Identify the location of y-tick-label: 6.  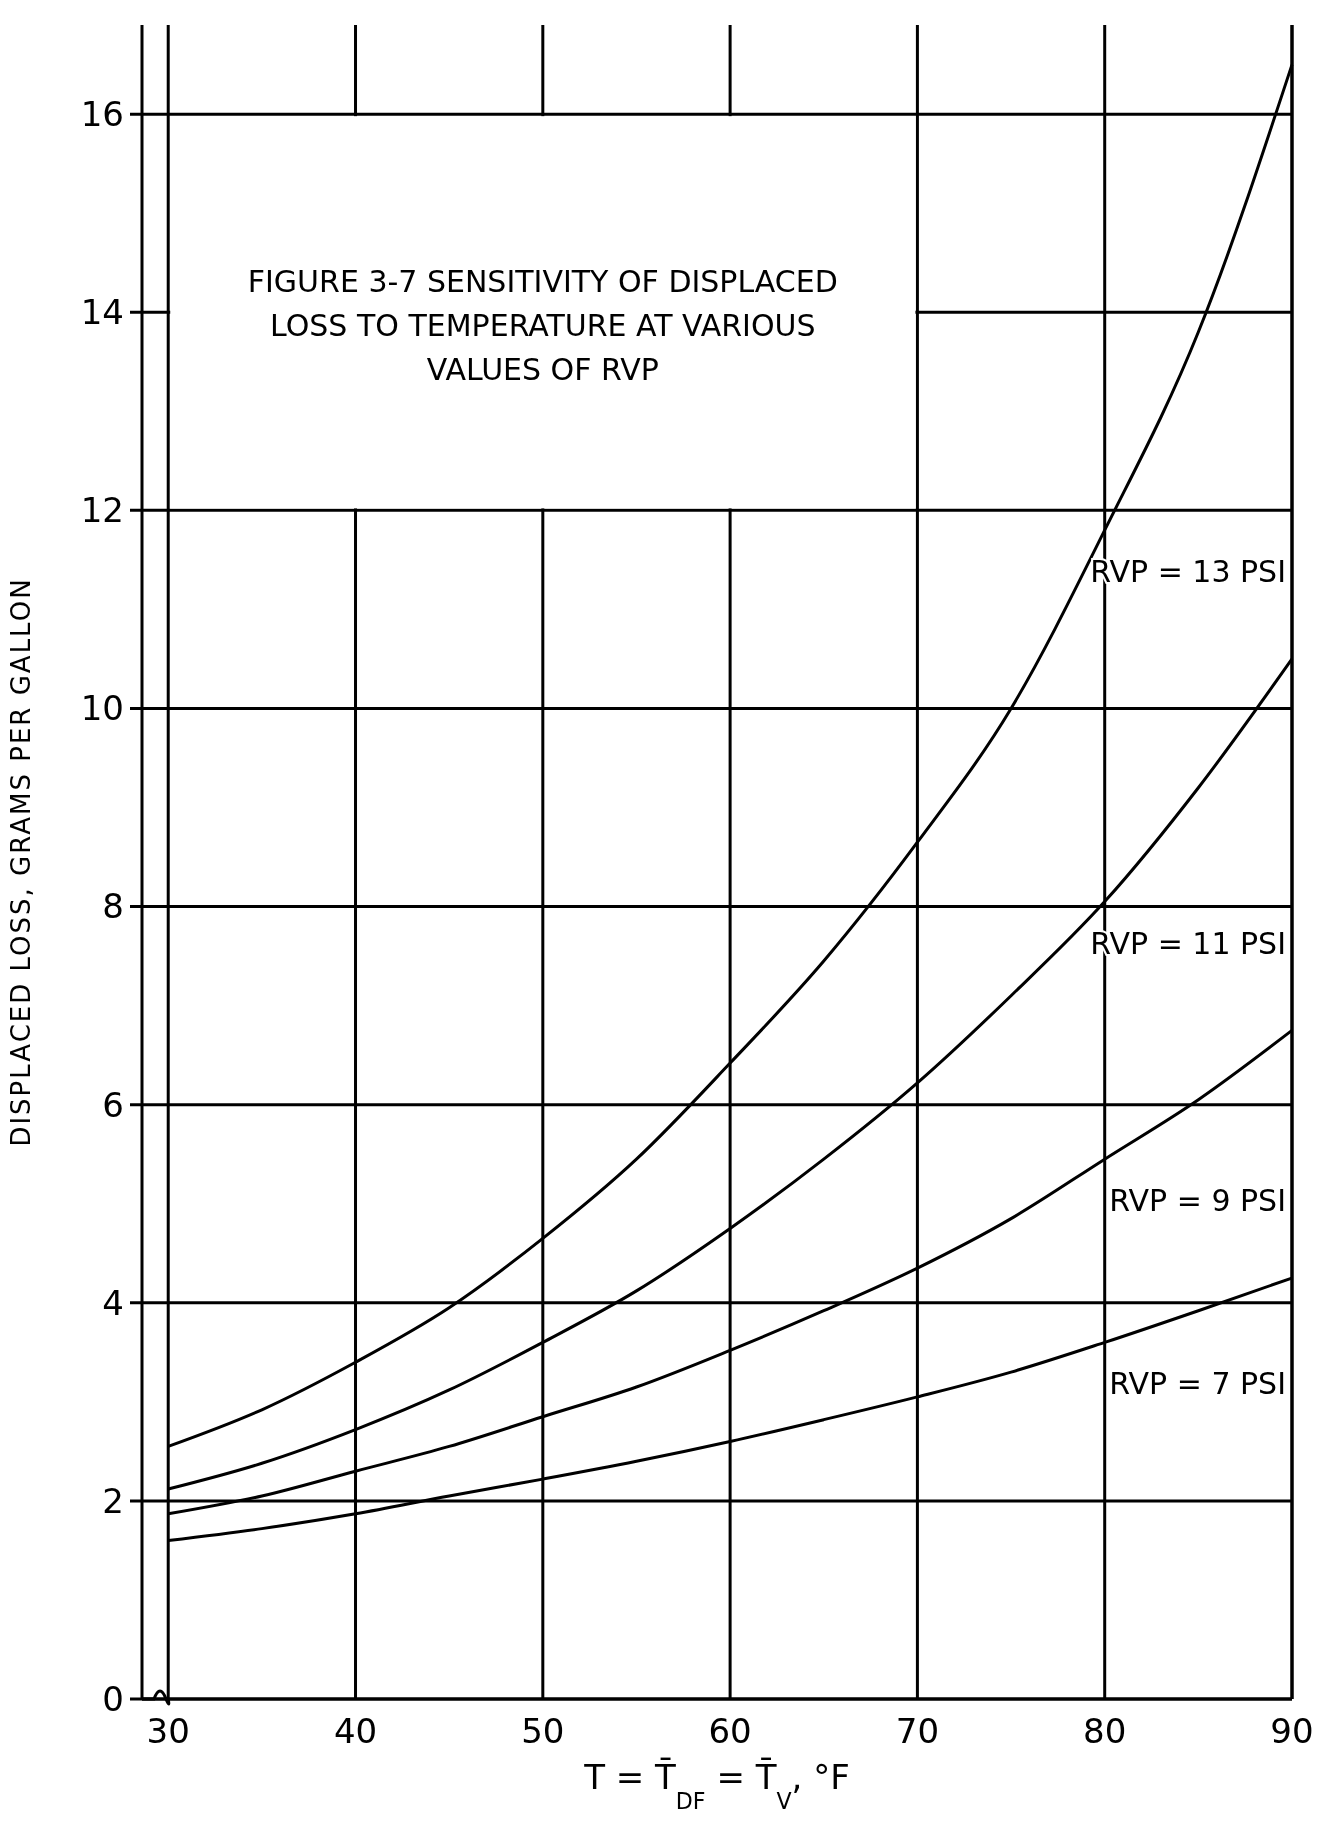
(113, 1104).